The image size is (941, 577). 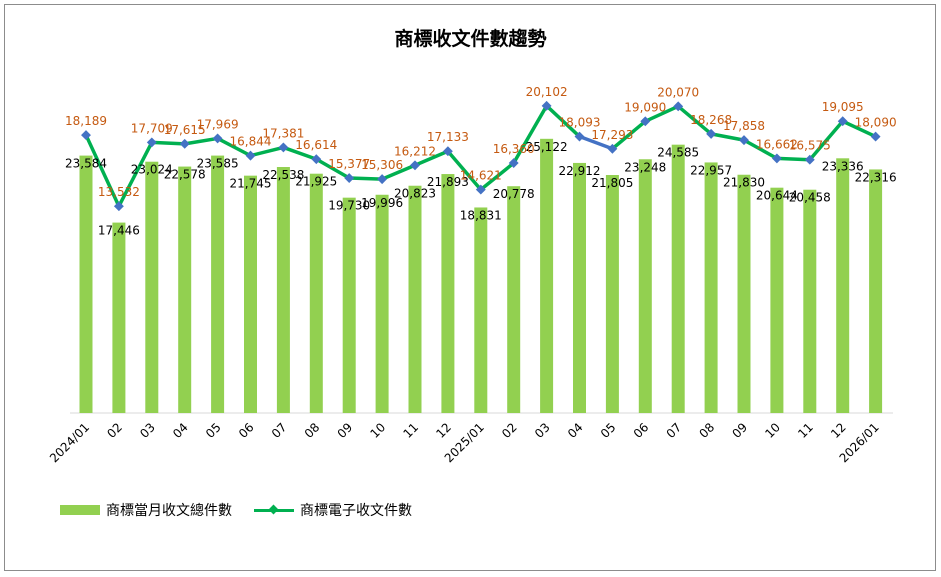 What do you see at coordinates (744, 126) in the screenshot?
I see `line-data-label: 17,858` at bounding box center [744, 126].